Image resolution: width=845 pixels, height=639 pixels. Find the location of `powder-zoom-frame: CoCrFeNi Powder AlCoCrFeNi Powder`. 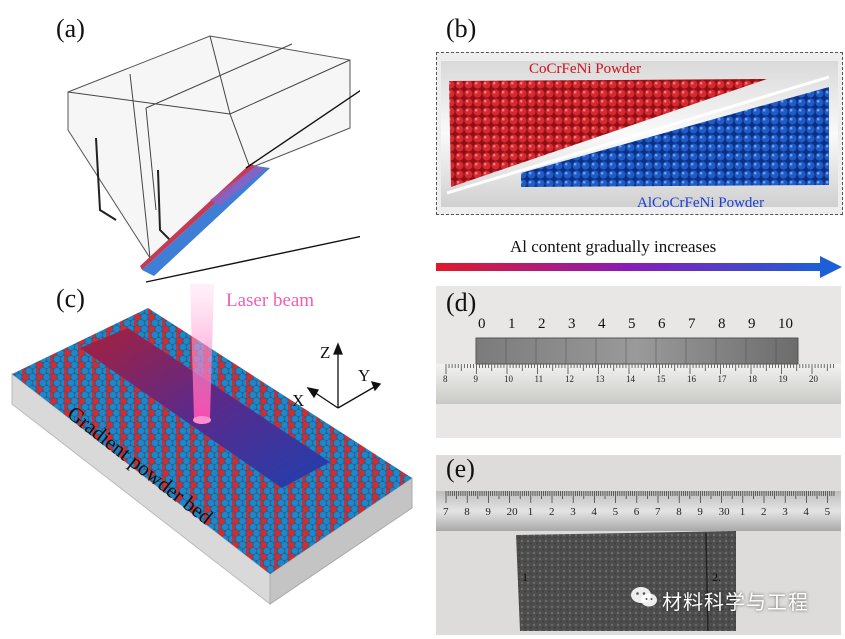

powder-zoom-frame: CoCrFeNi Powder AlCoCrFeNi Powder is located at coordinates (639, 133).